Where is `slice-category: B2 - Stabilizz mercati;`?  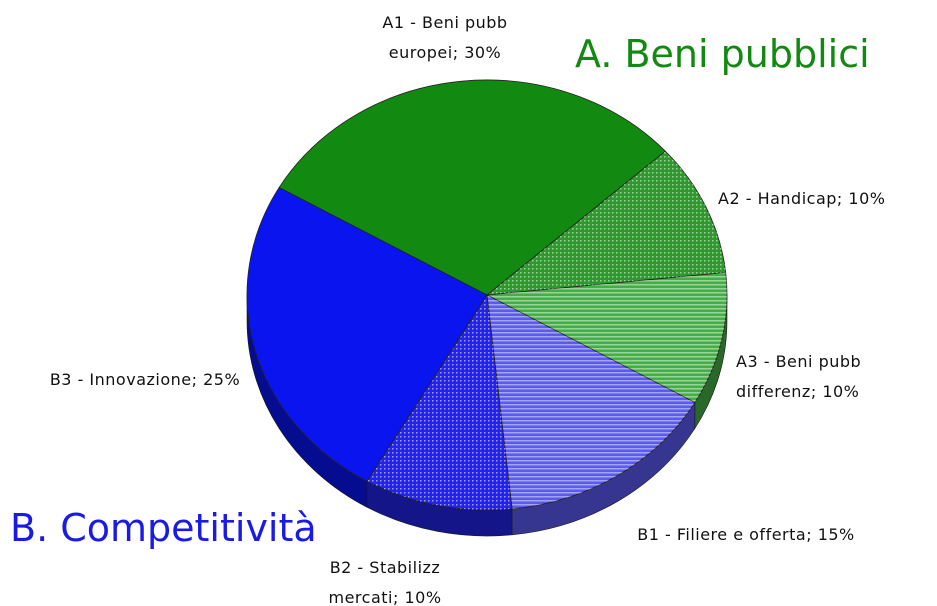
slice-category: B2 - Stabilizz mercati; is located at coordinates (384, 582).